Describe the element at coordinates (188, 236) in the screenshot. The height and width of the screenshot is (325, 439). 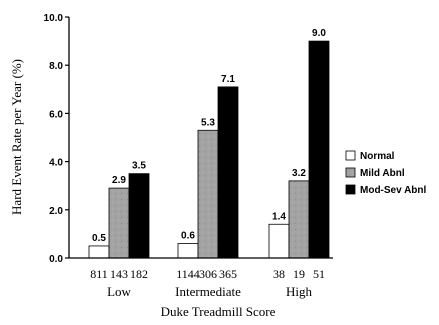
I see `bar-value-label: 0.6` at that location.